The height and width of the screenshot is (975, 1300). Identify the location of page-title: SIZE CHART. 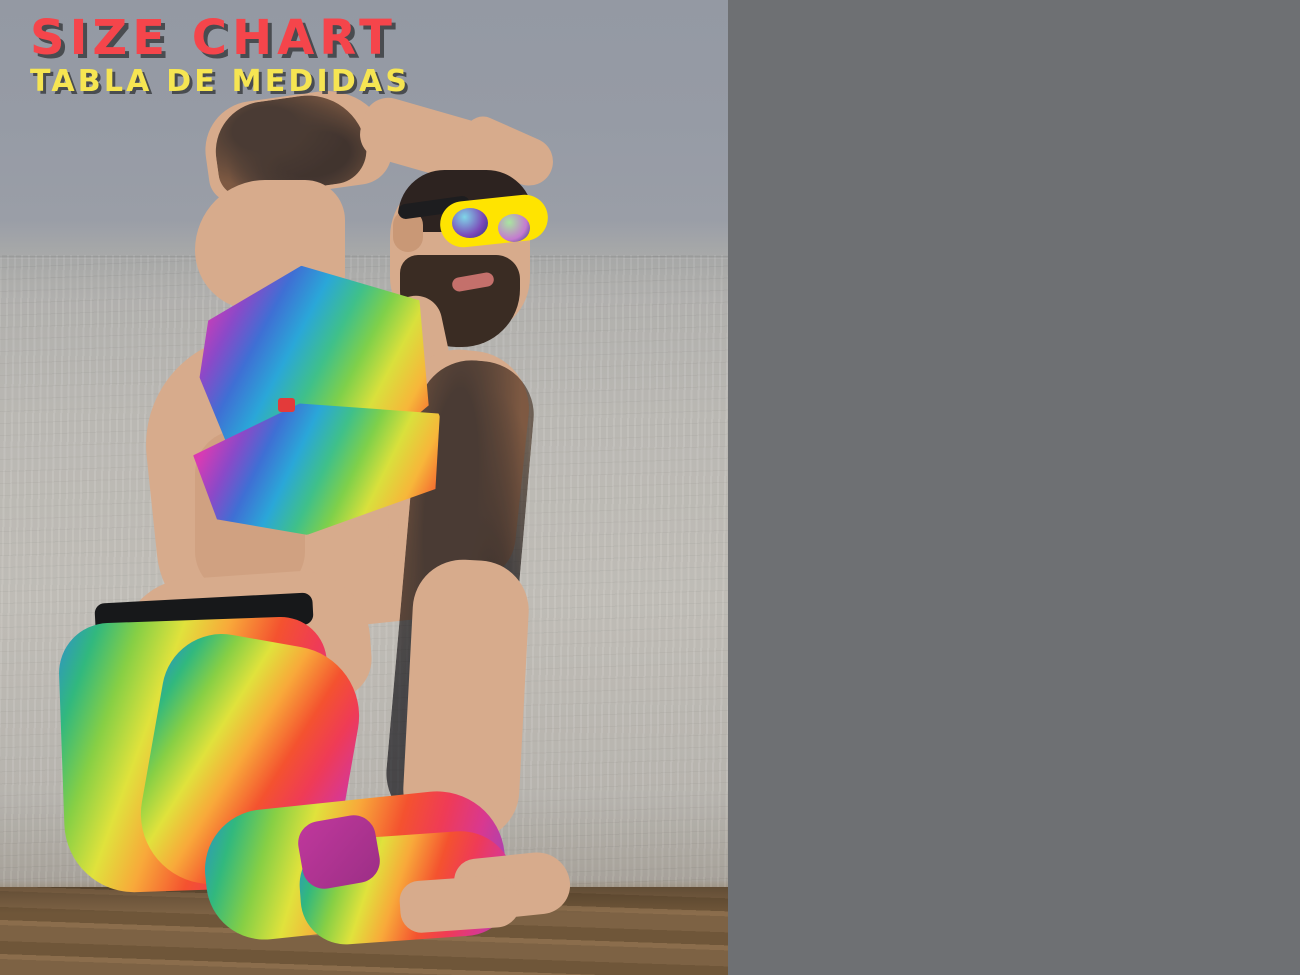
(213, 38).